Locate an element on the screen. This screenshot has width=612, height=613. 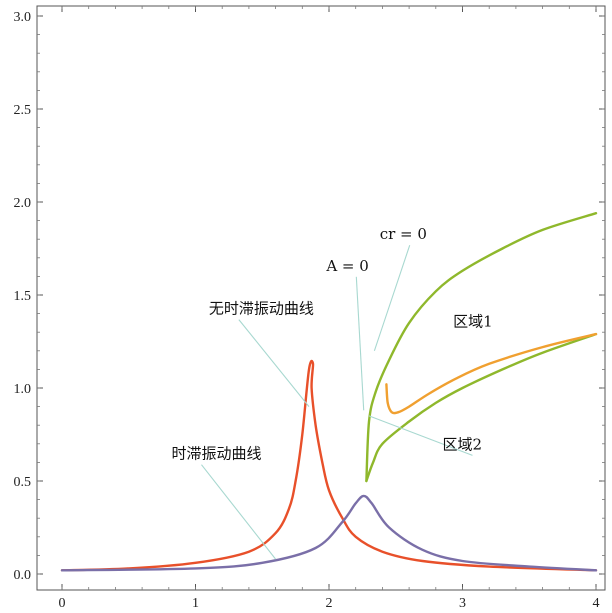
y-tick-label: 3.0 is located at coordinates (23, 17).